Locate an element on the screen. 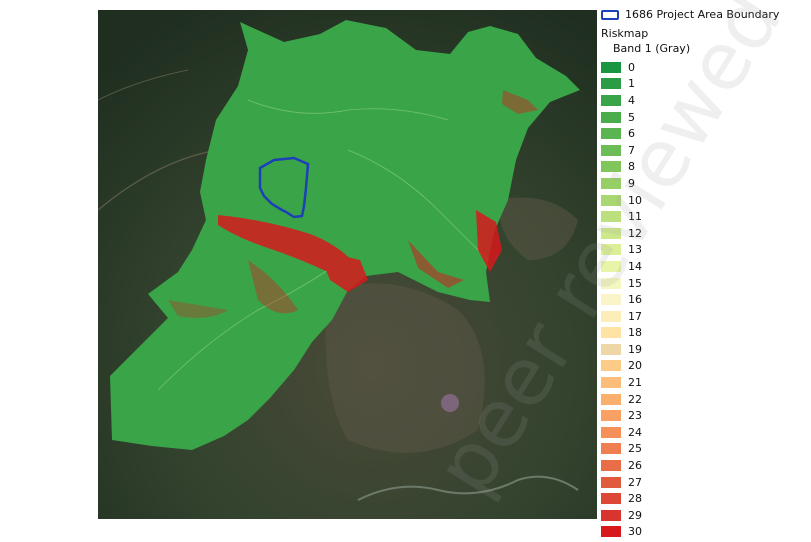 The image size is (811, 542). legend-item: 20 is located at coordinates (704, 366).